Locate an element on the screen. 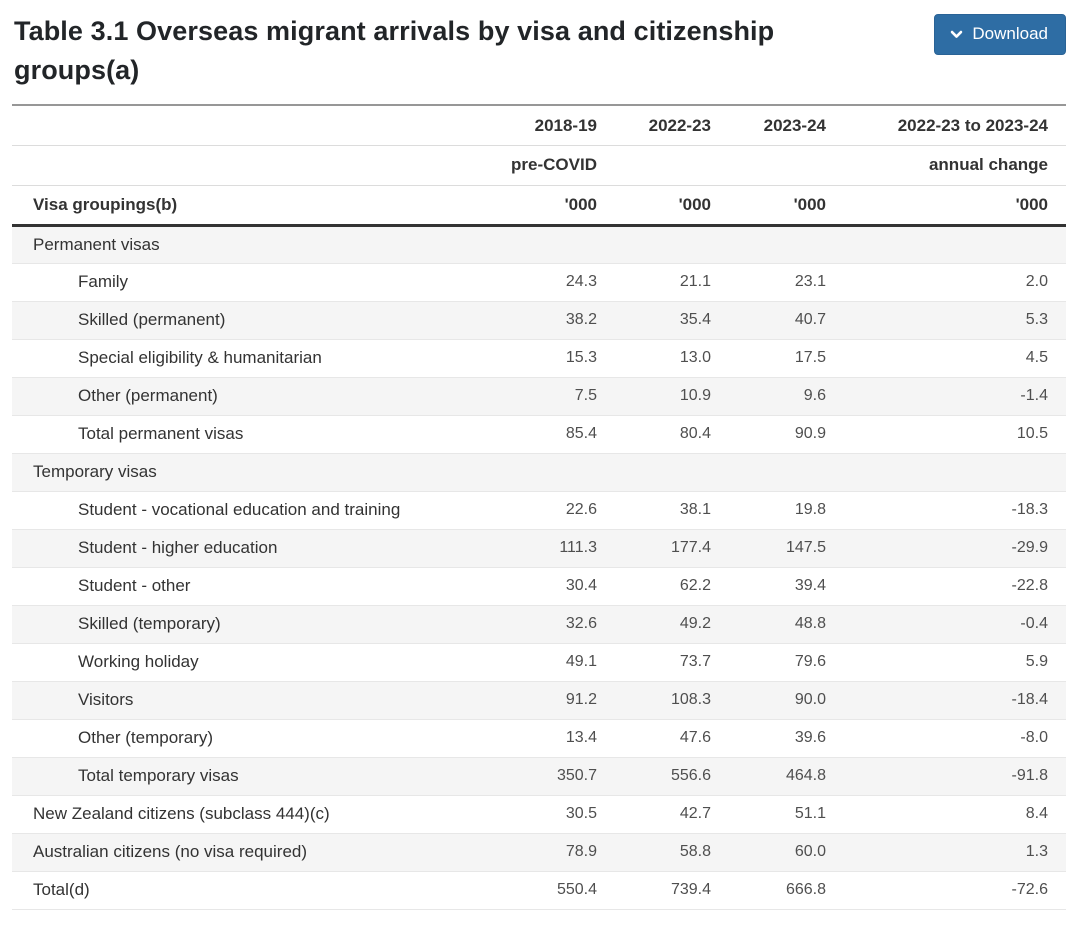 The image size is (1080, 925). row-value: 85.4 is located at coordinates (581, 434).